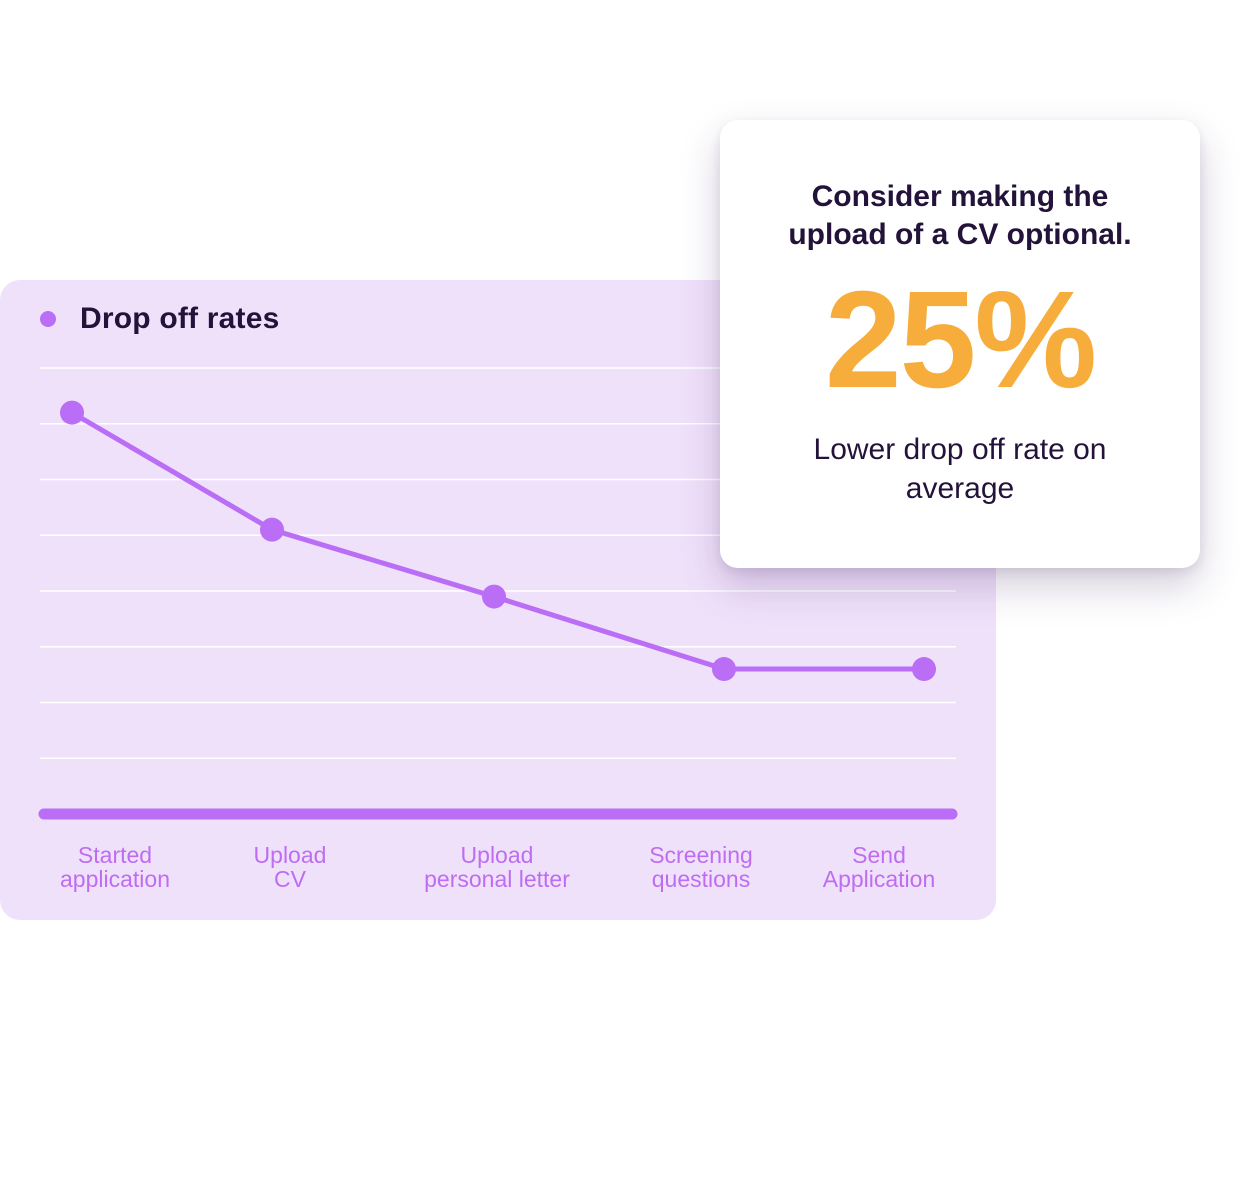 The image size is (1240, 1200). I want to click on legend: Drop off rates, so click(160, 319).